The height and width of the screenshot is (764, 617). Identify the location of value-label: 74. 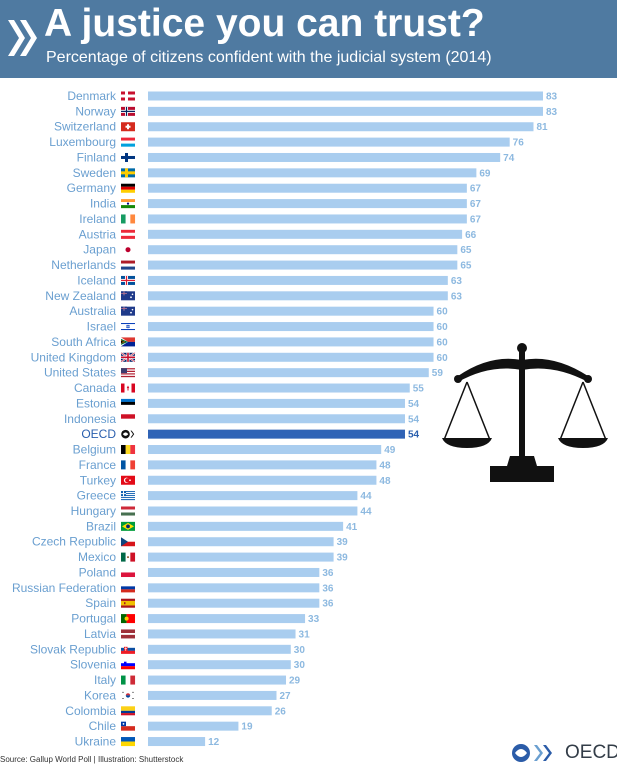
(509, 158).